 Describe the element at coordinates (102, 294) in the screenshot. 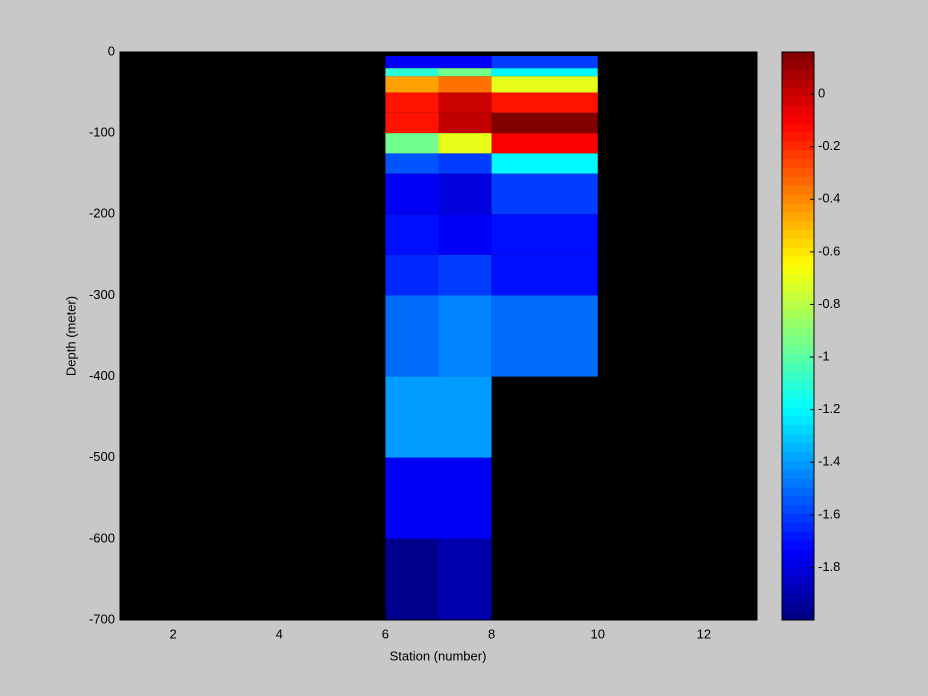

I see `y-tick-label: -300` at that location.